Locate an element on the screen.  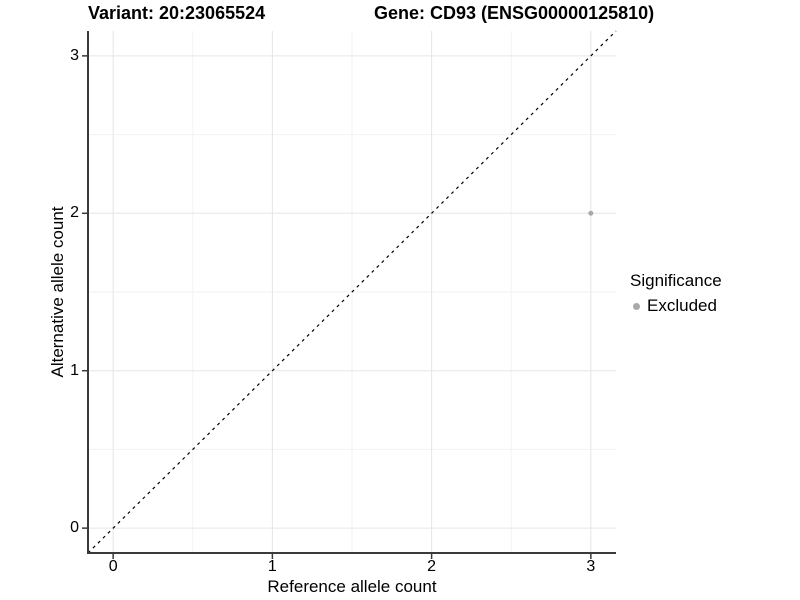
legend-item-excluded: Excluded is located at coordinates (676, 306).